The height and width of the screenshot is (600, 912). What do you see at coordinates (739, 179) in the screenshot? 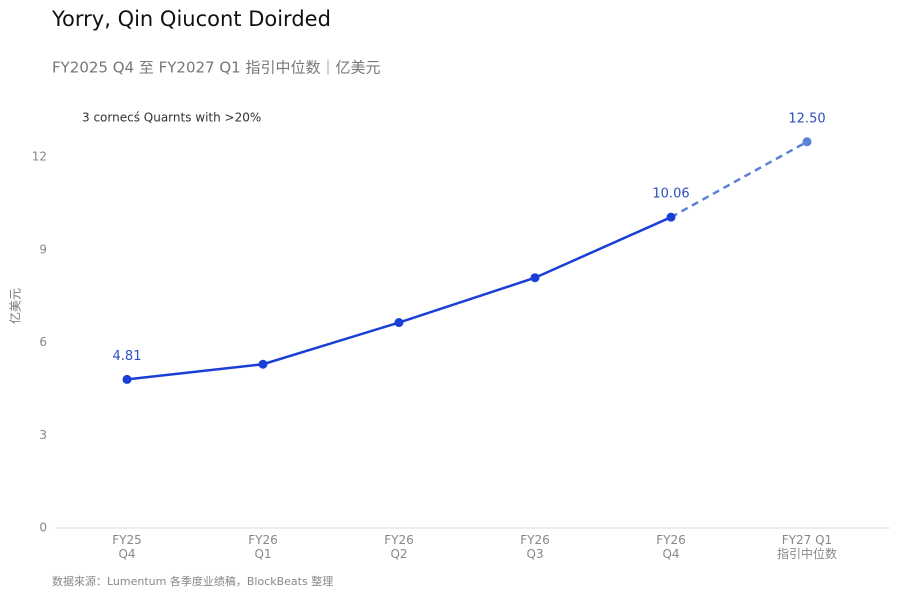
I see `projected-line` at bounding box center [739, 179].